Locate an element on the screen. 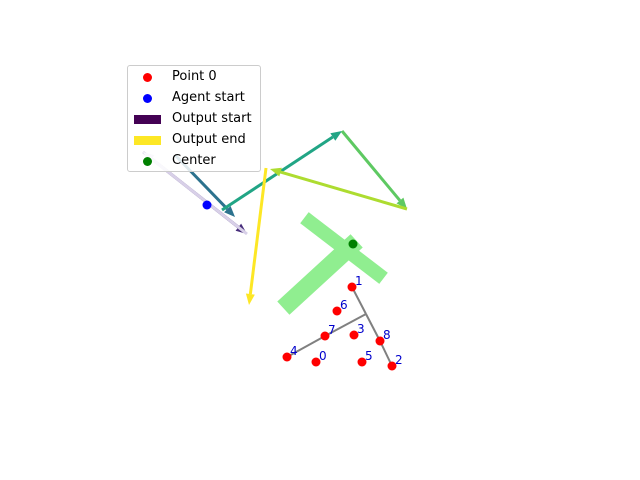  agent-start-marker is located at coordinates (207, 205).